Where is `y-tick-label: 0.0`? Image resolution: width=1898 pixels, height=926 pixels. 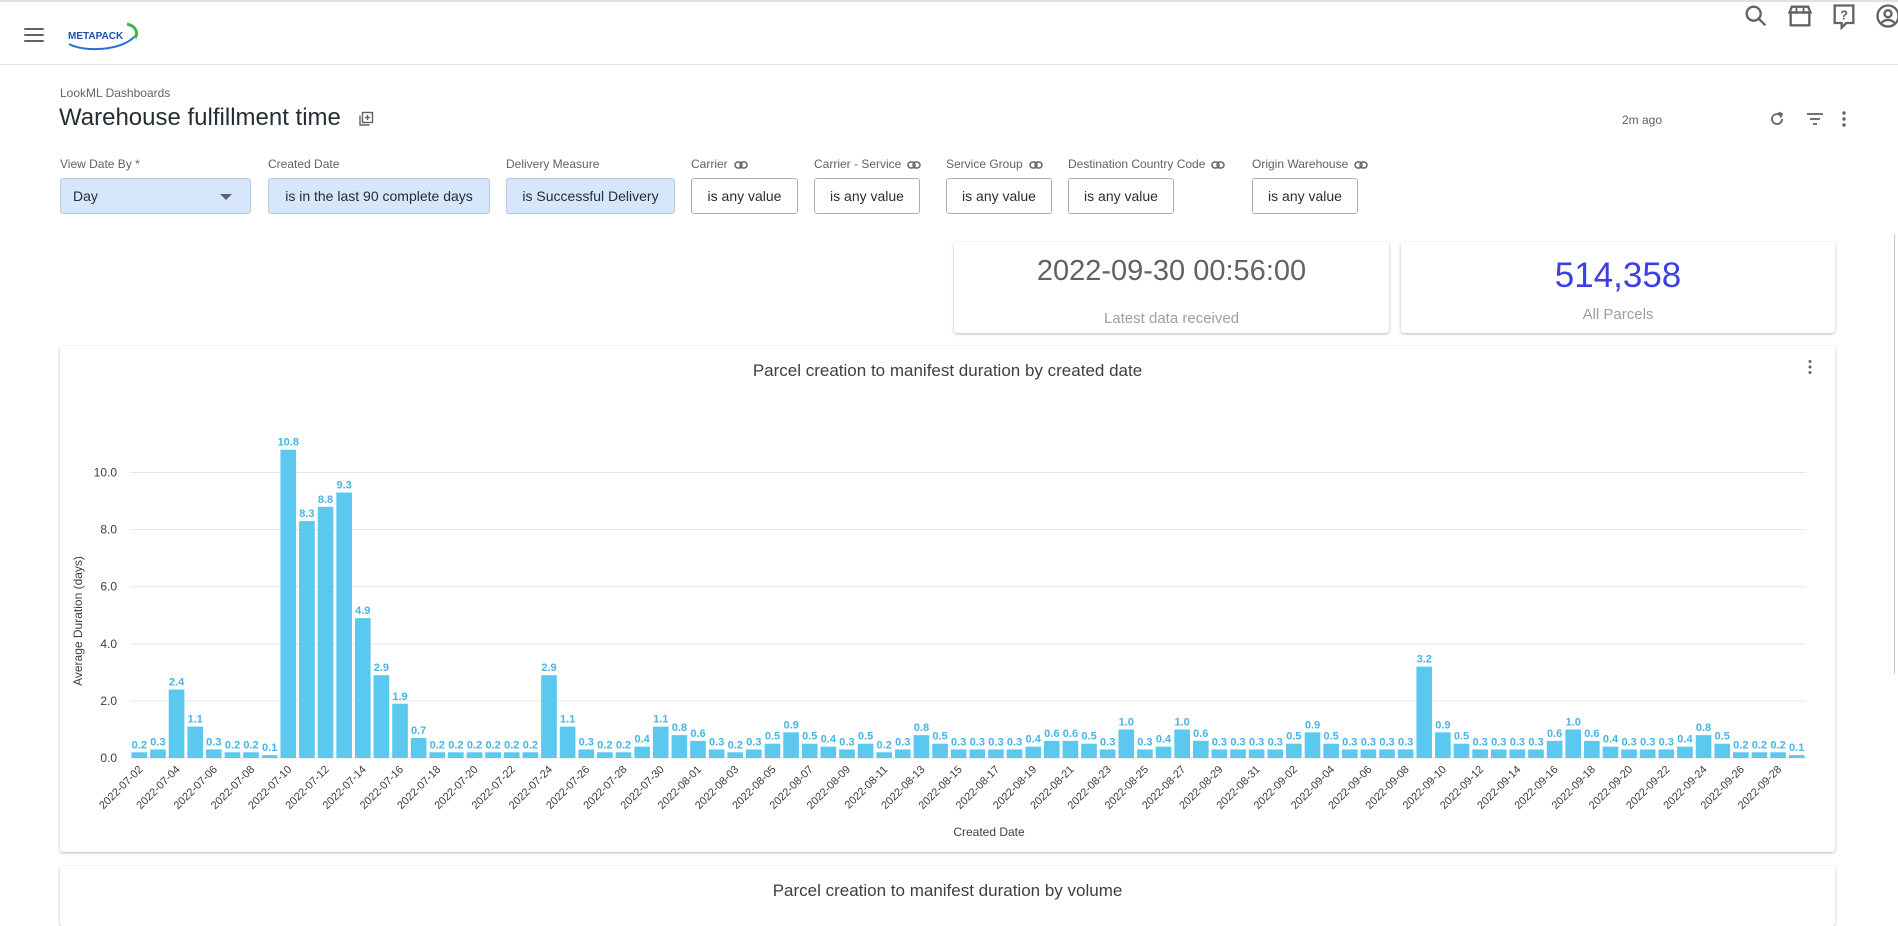 y-tick-label: 0.0 is located at coordinates (108, 758).